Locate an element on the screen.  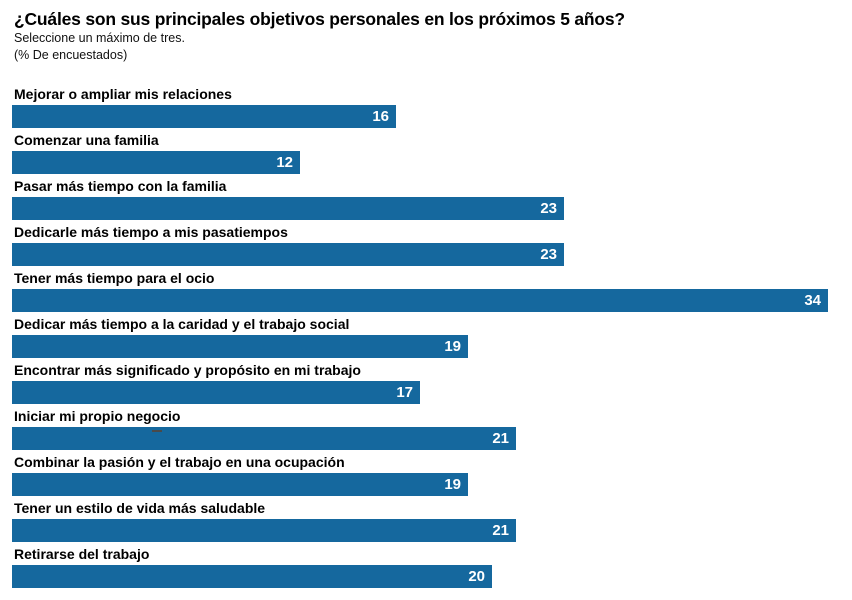
bar-row: Dedicarle más tiempo a mis pasatiempos 23 is located at coordinates (426, 244).